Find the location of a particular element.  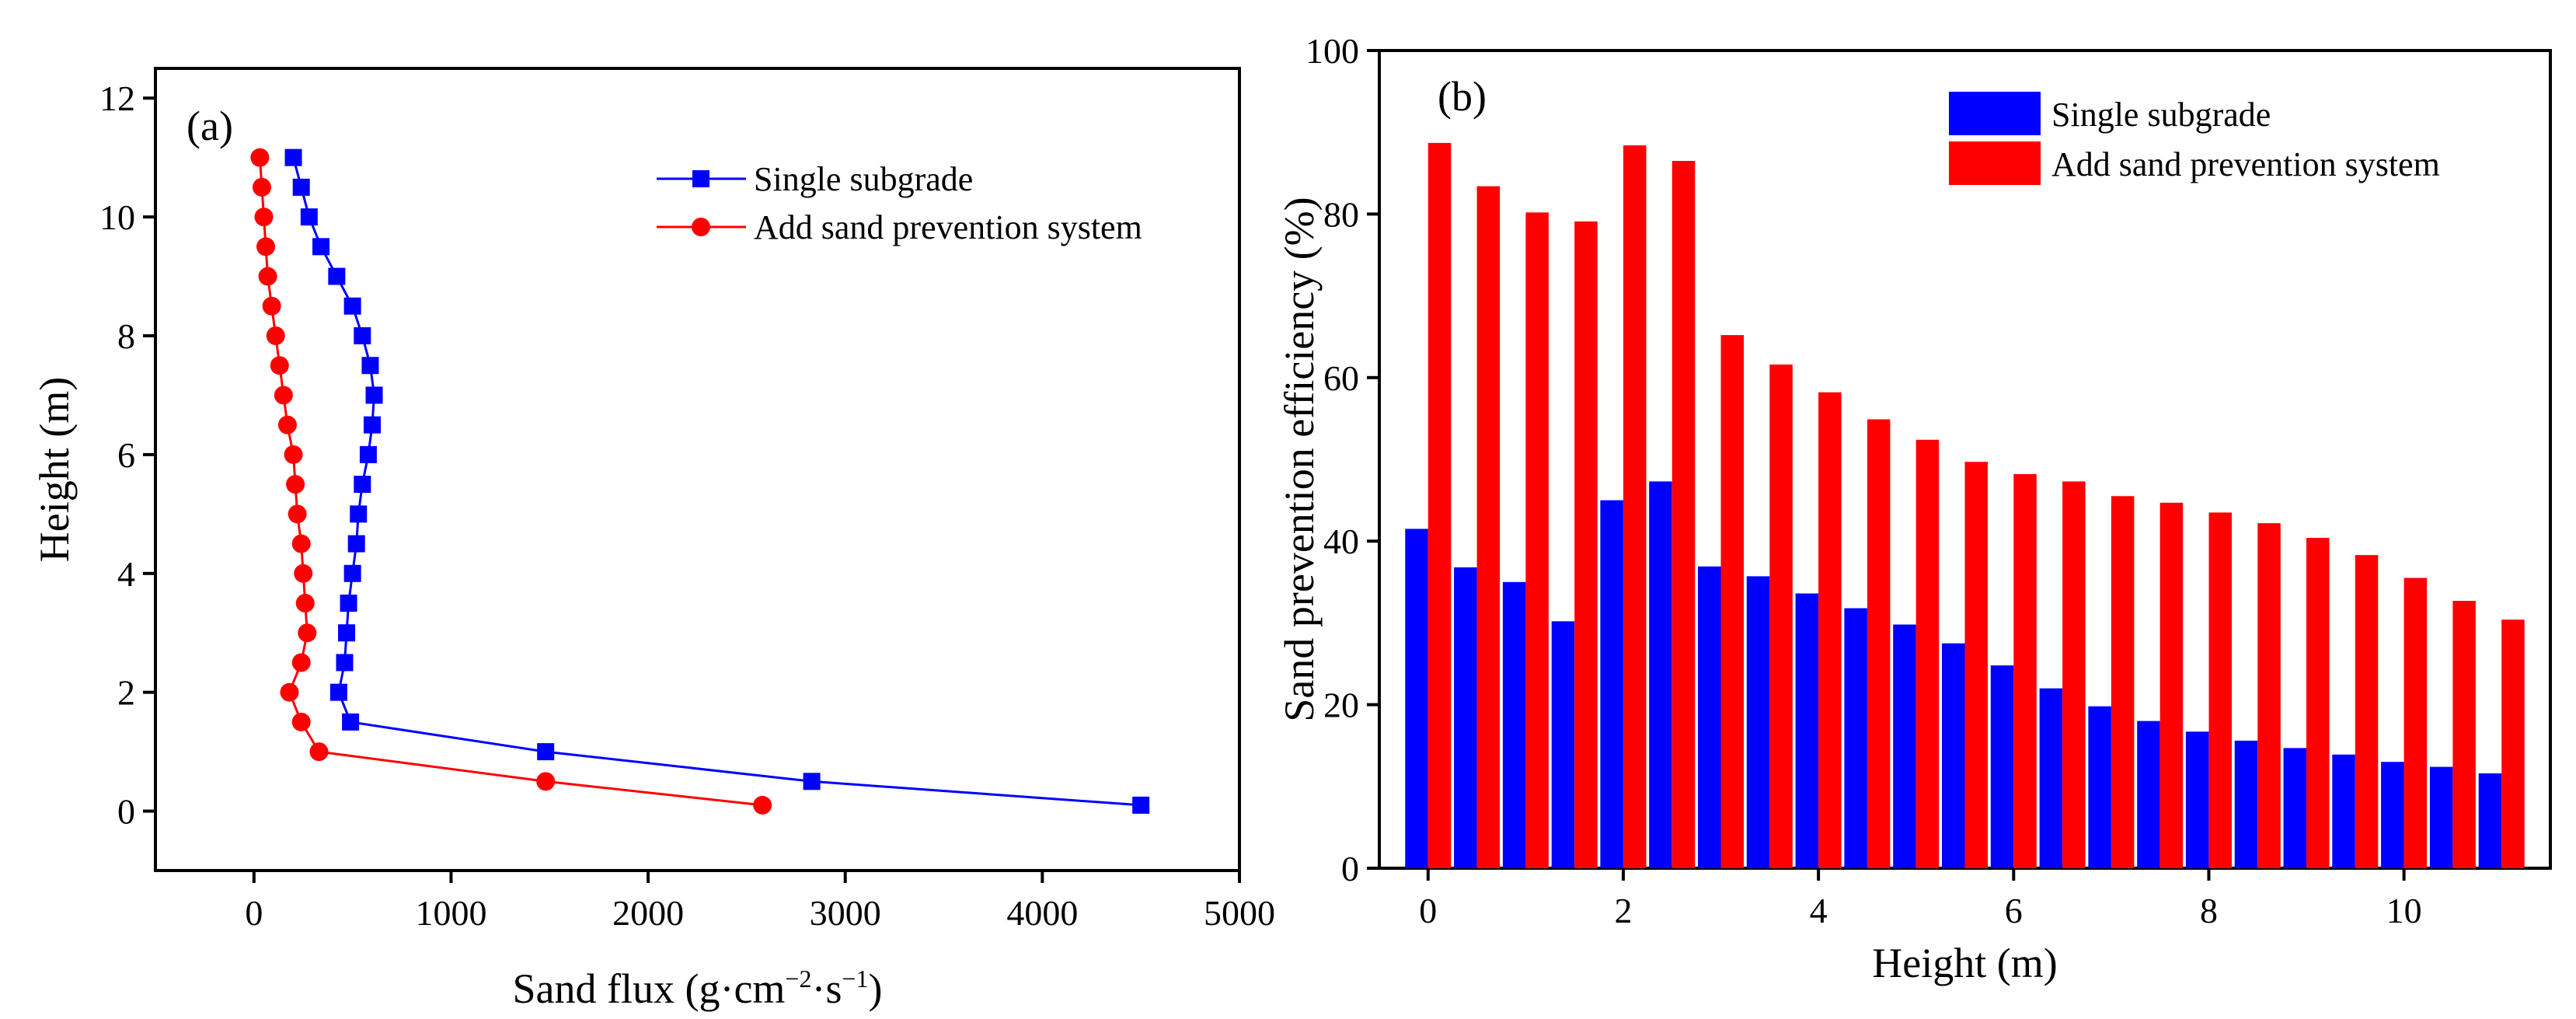

x-tick-label: 2 is located at coordinates (1623, 911).